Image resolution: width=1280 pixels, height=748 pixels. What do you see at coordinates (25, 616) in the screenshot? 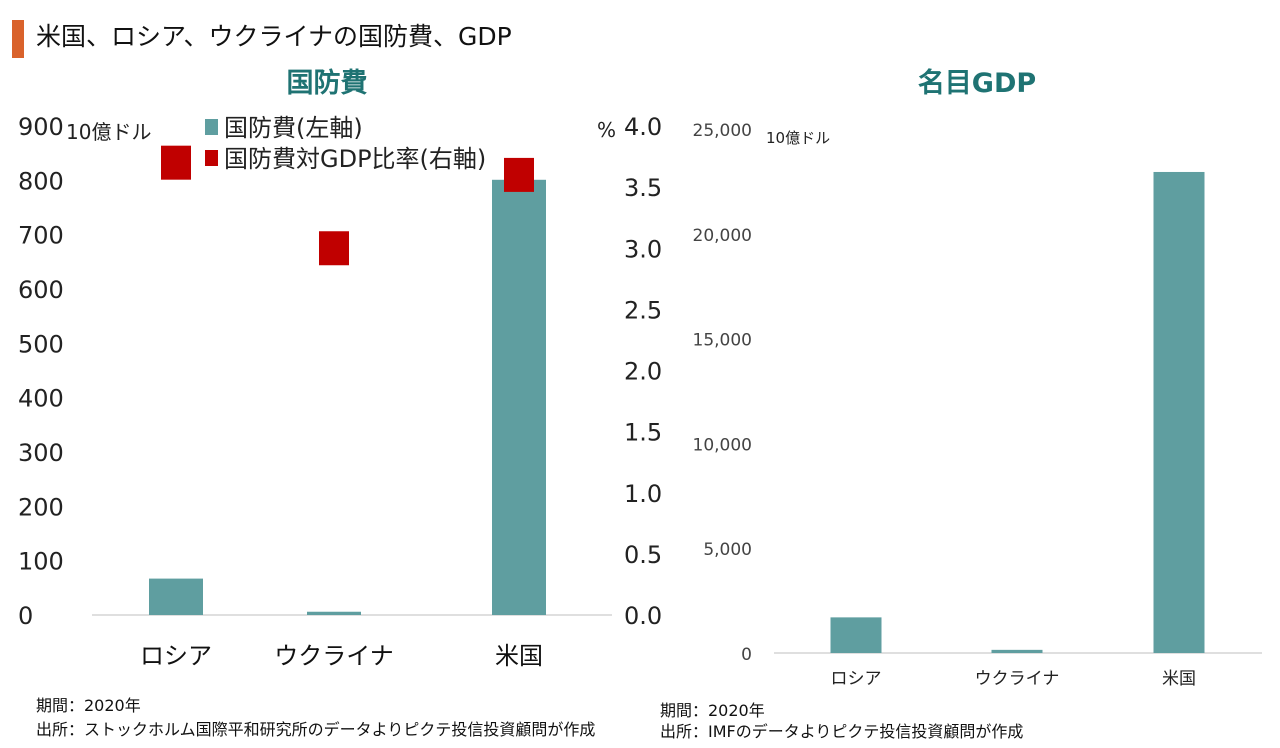
I see `left-axis-tick-label: 0` at bounding box center [25, 616].